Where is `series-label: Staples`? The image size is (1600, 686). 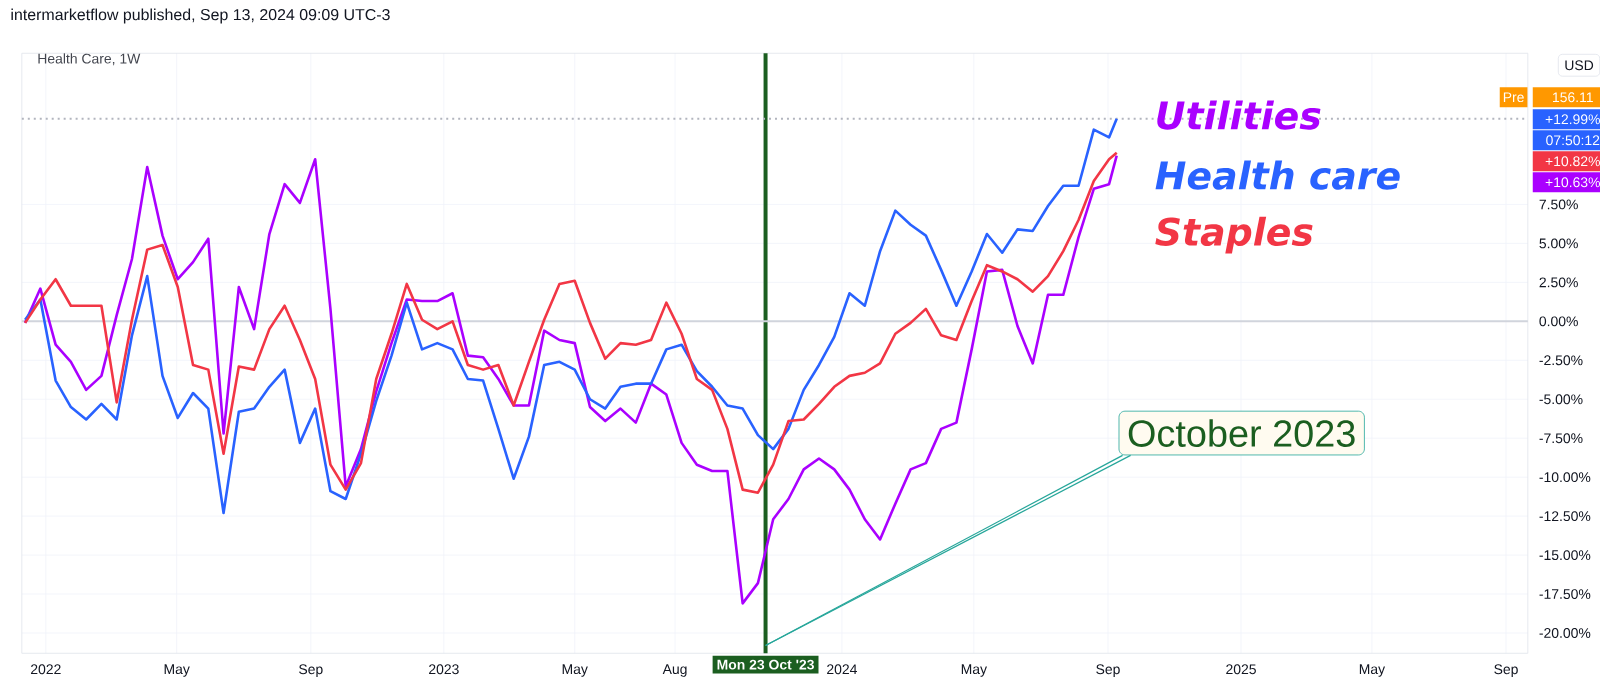 series-label: Staples is located at coordinates (1234, 235).